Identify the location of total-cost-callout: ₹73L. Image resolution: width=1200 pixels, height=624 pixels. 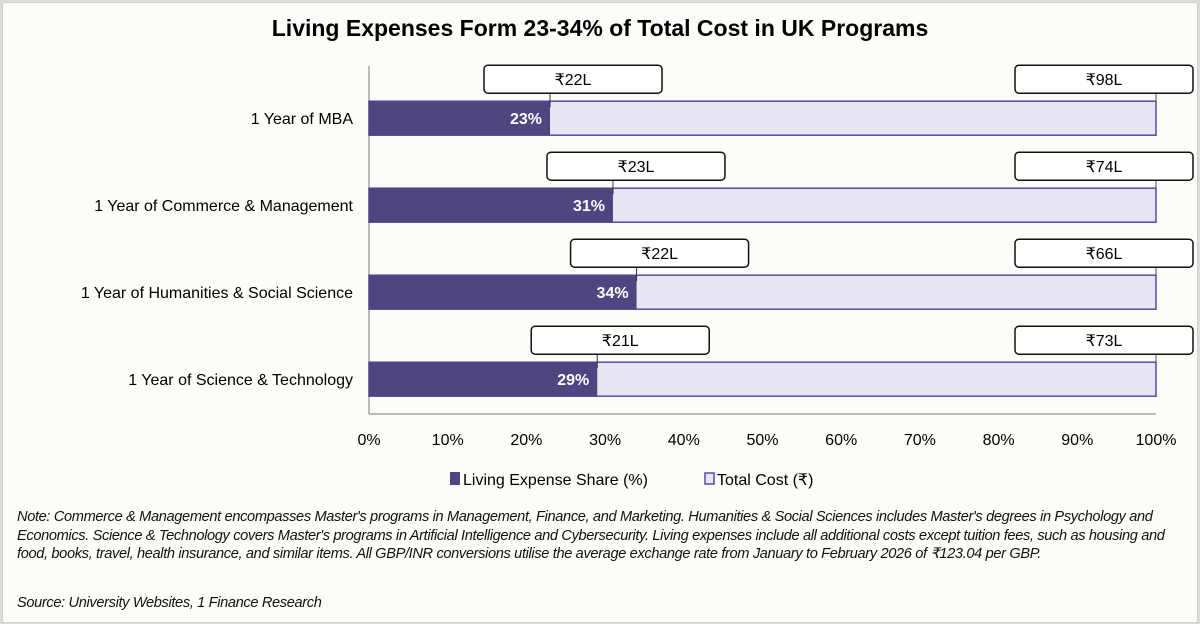
(1104, 341).